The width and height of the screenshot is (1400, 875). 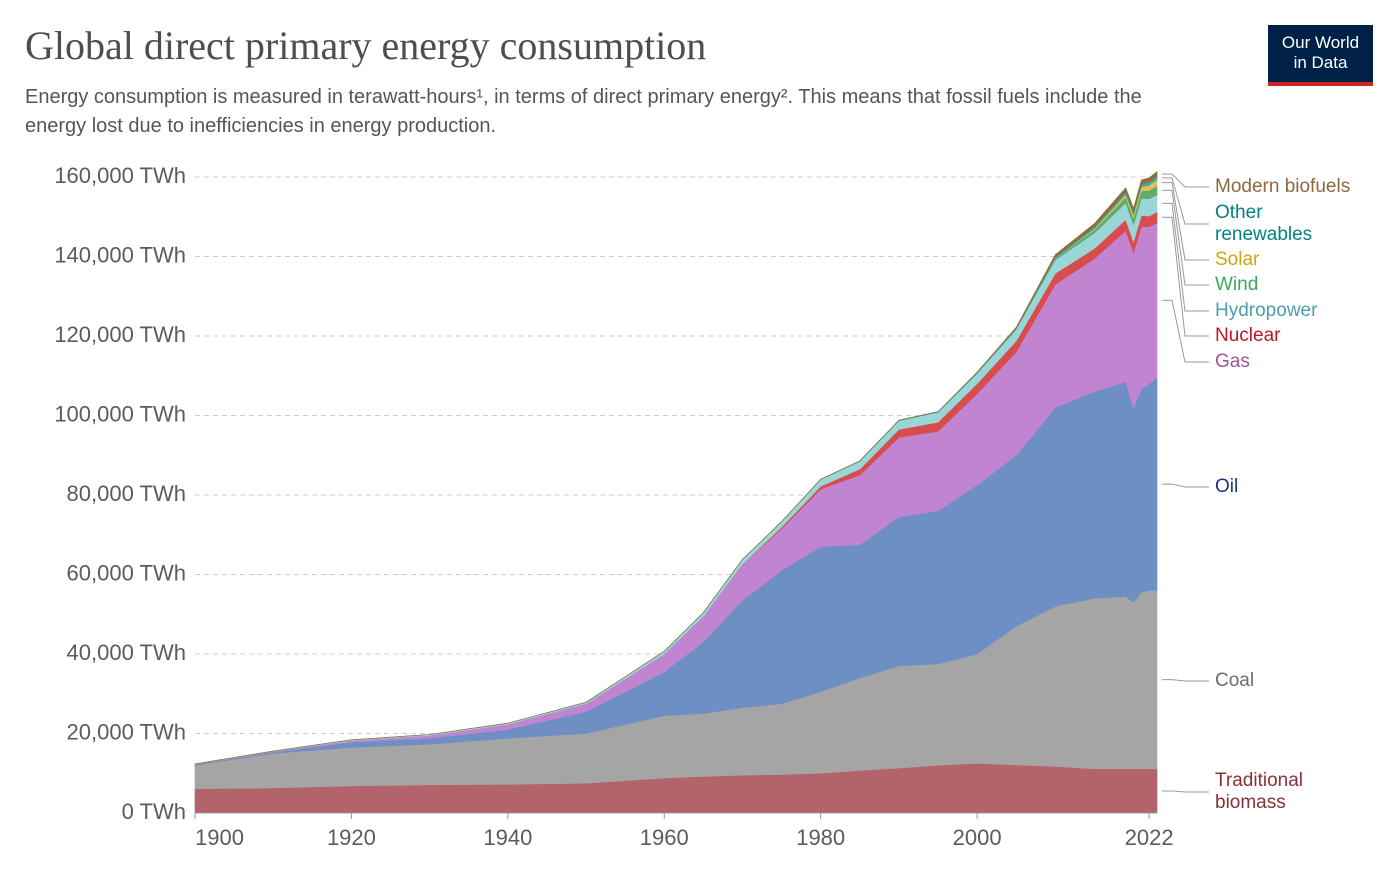 I want to click on y-tick-label: 80,000 TWh, so click(x=126, y=493).